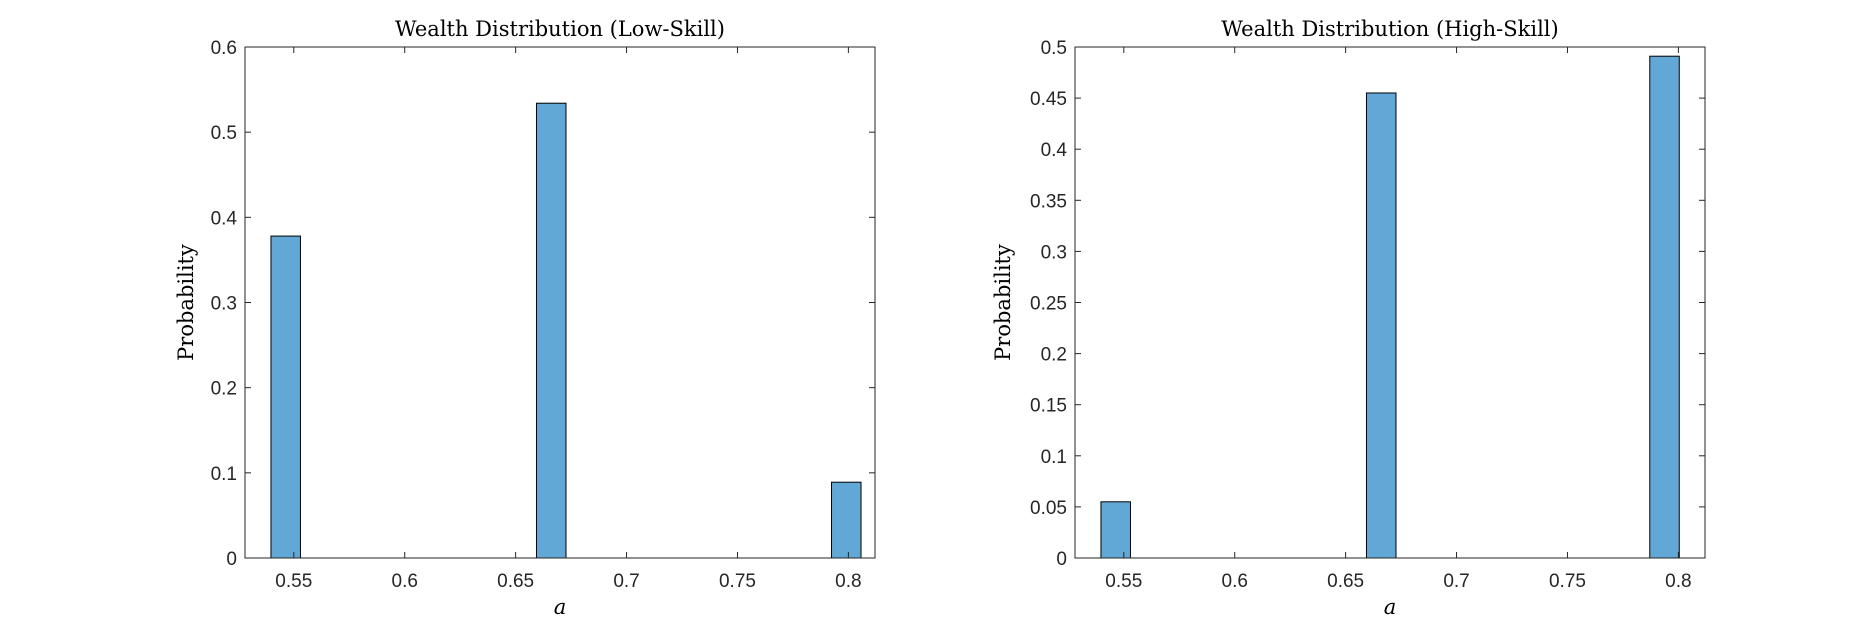 This screenshot has height=625, width=1875. Describe the element at coordinates (560, 29) in the screenshot. I see `chart-title: Wealth Distribution (Low-Skill)` at that location.